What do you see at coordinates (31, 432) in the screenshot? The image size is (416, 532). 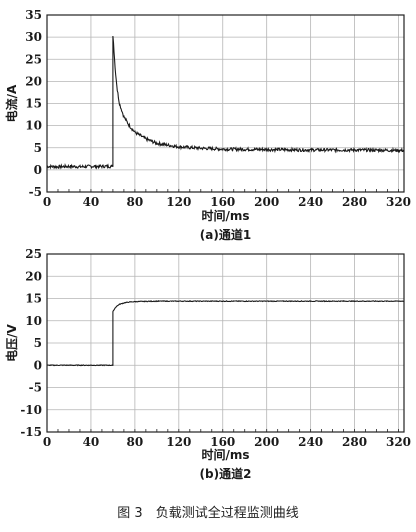 I see `y-tick-label: -15` at bounding box center [31, 432].